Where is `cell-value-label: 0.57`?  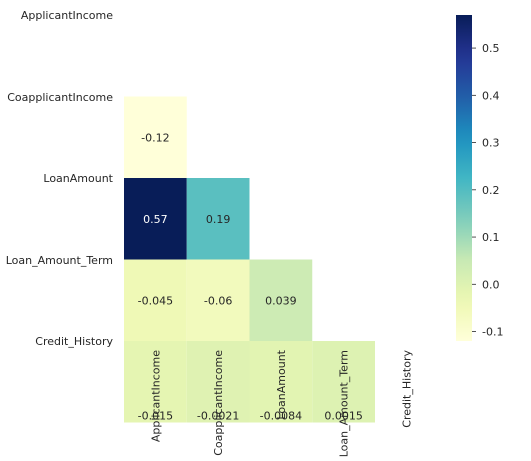
cell-value-label: 0.57 is located at coordinates (155, 219).